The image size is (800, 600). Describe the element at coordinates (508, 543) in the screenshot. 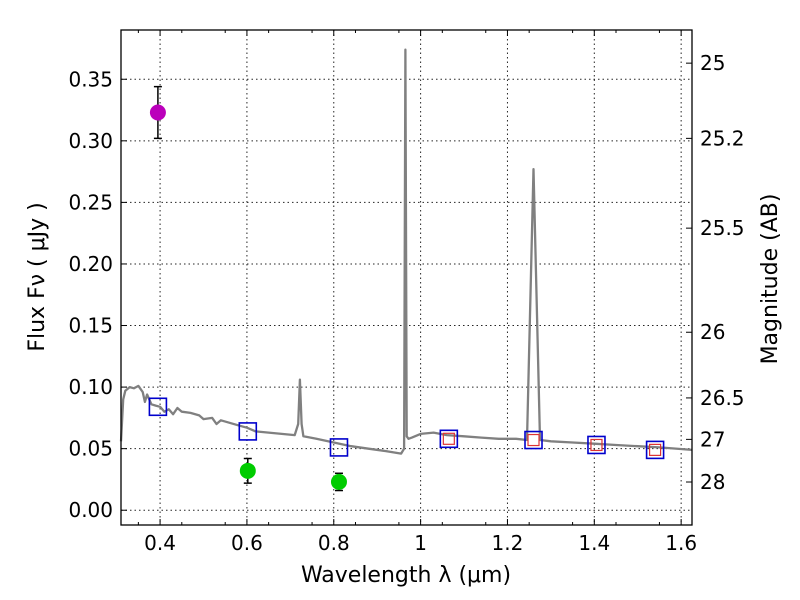

I see `x-tick-label: 1.2` at that location.